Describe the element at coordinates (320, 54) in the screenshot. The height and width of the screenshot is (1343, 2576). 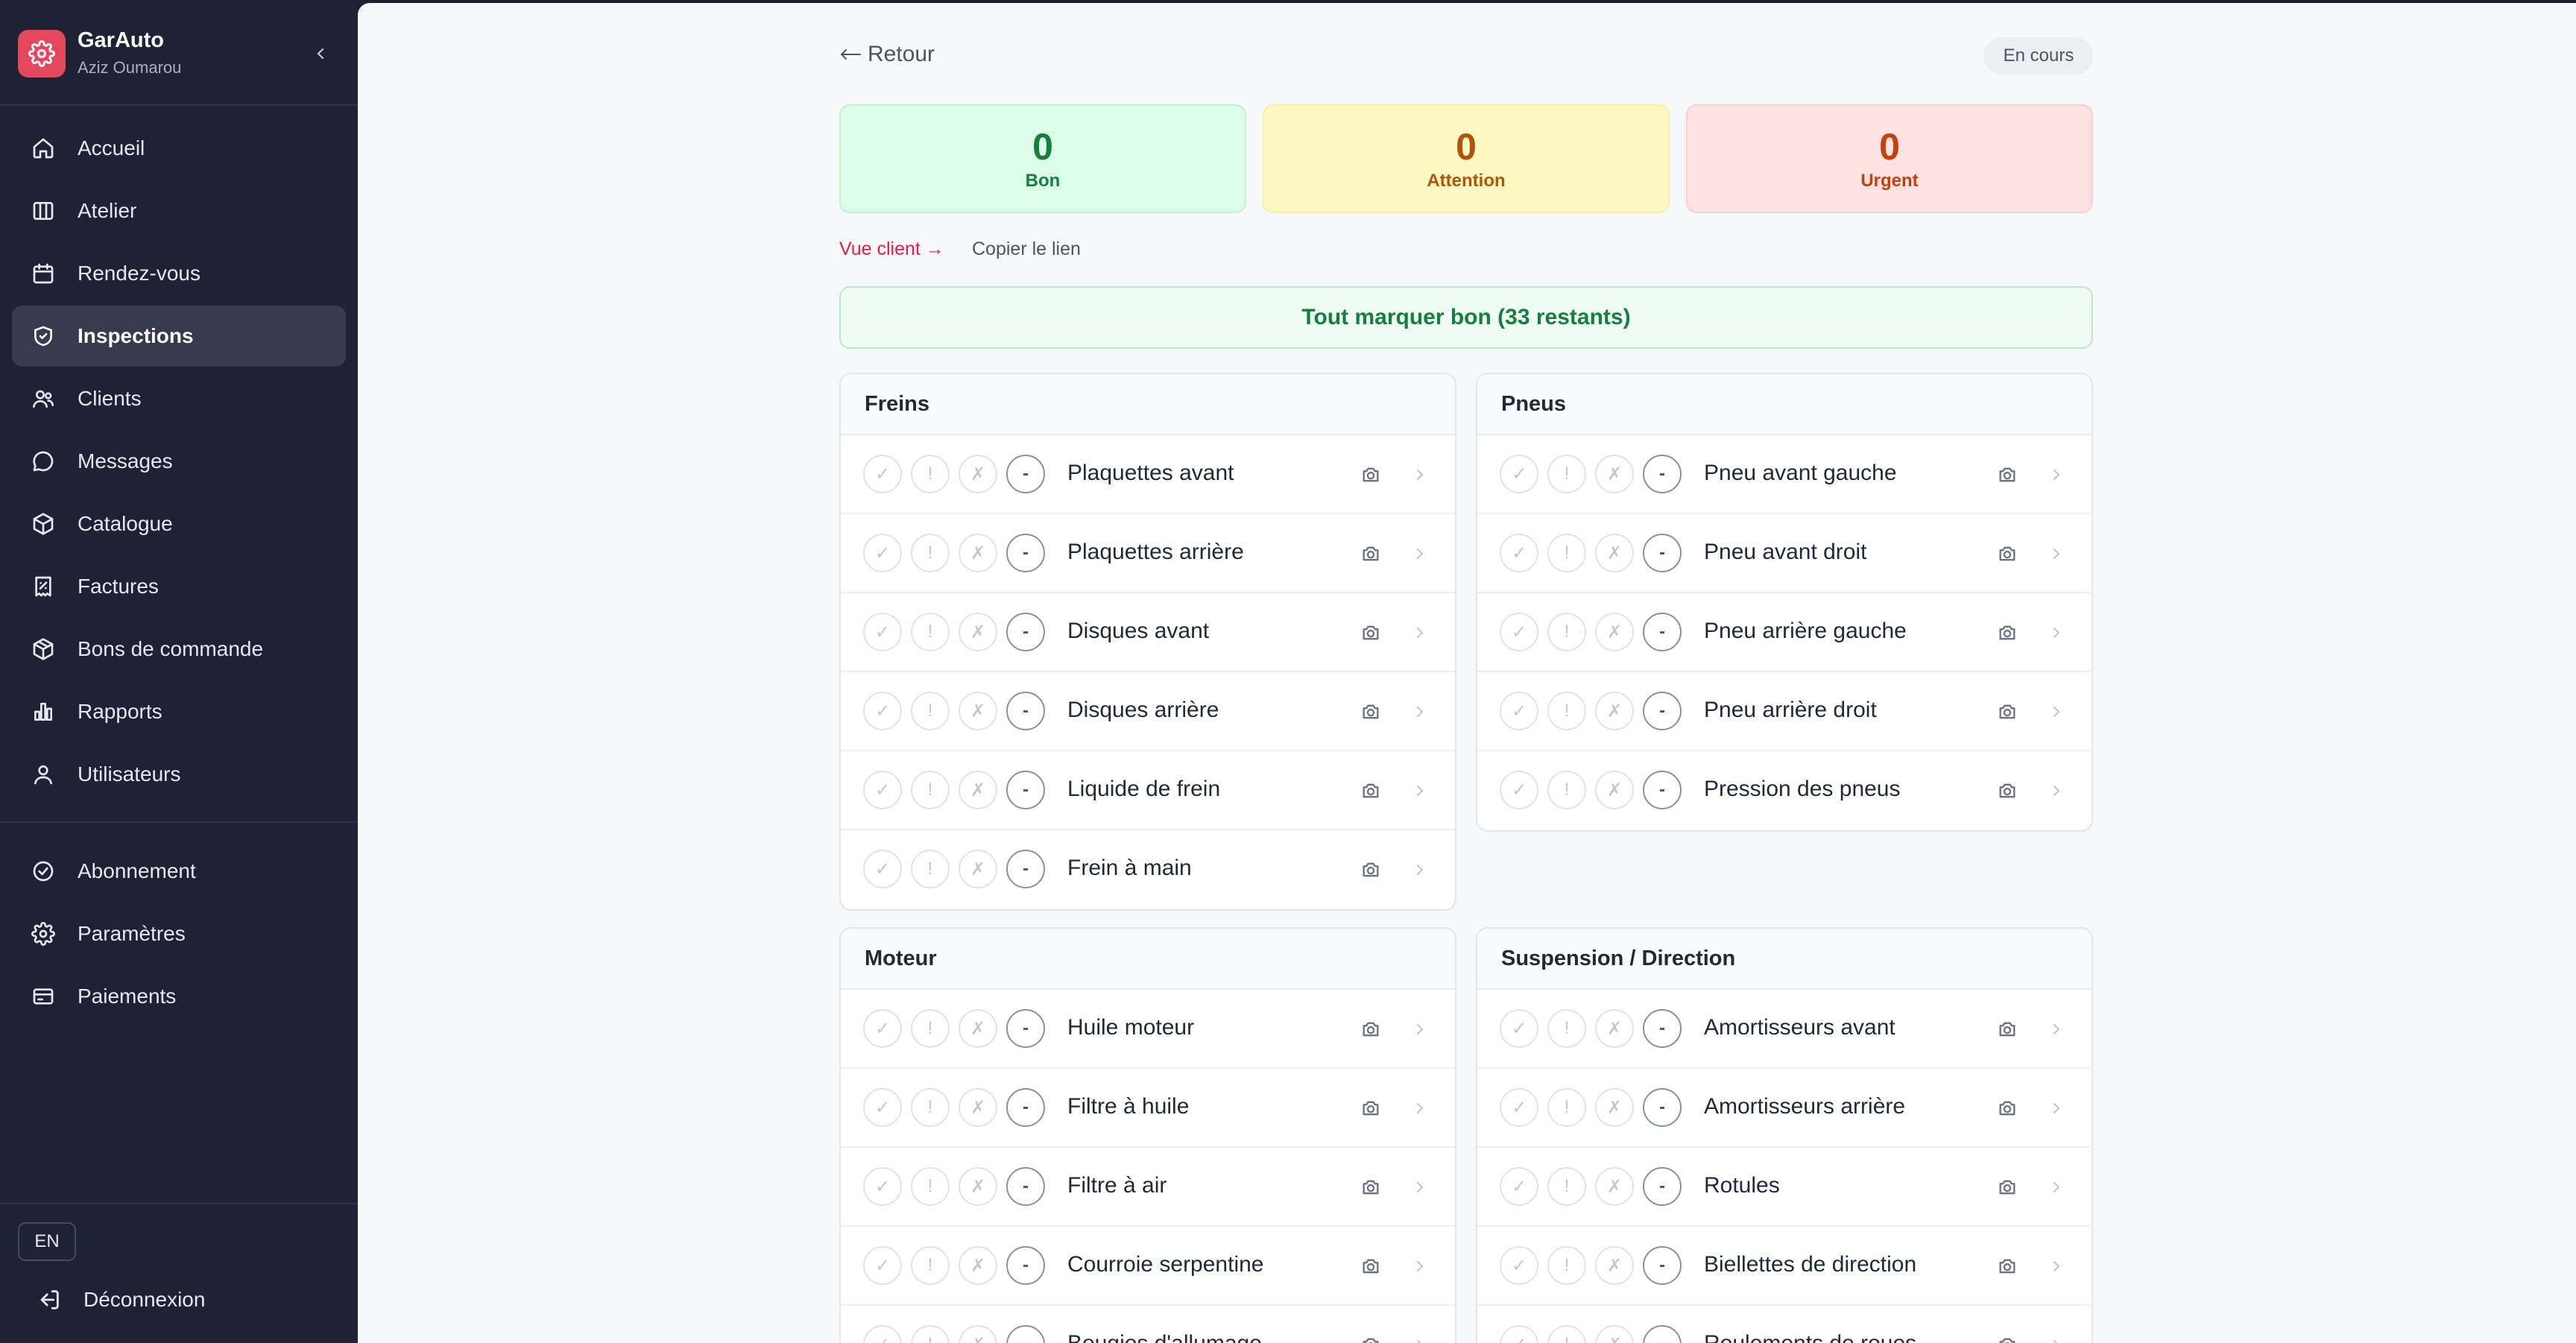
I see `collapse-sidebar-button` at that location.